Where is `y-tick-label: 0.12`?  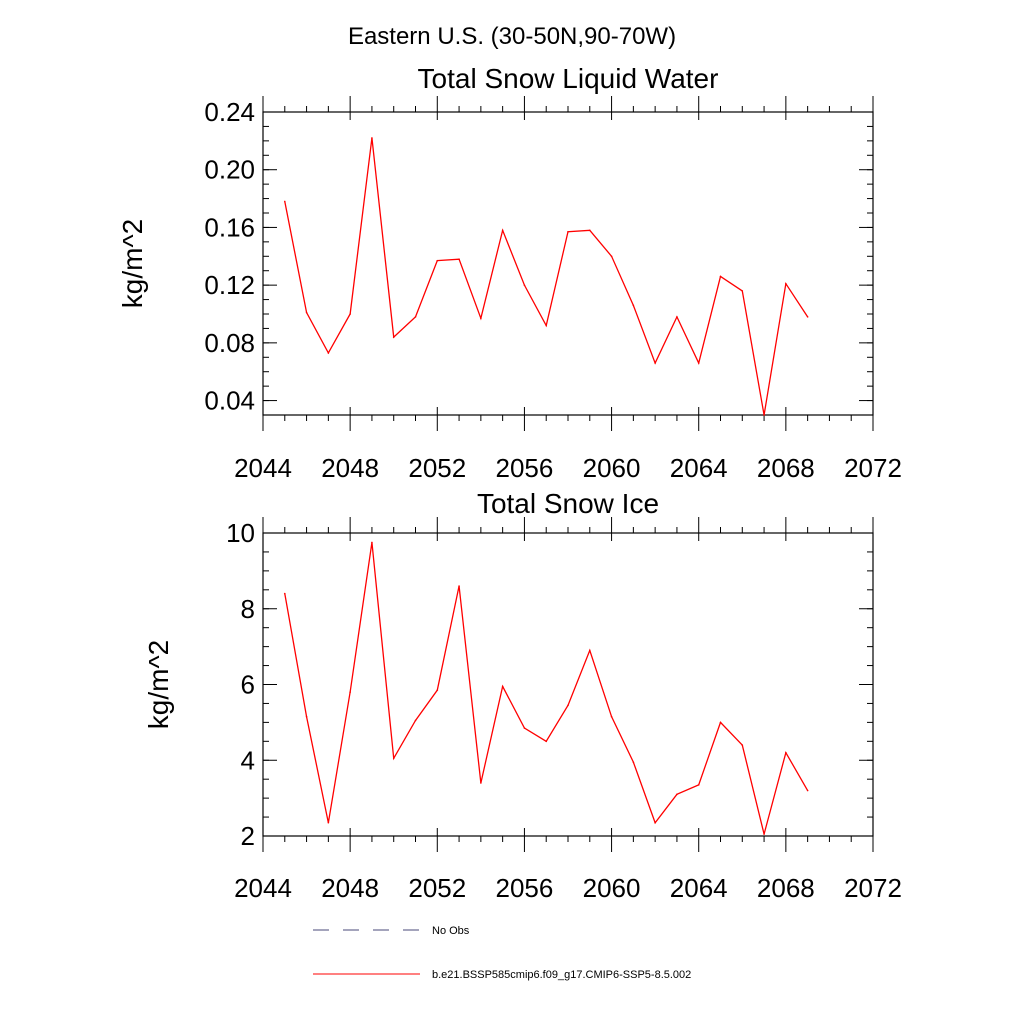 y-tick-label: 0.12 is located at coordinates (229, 285).